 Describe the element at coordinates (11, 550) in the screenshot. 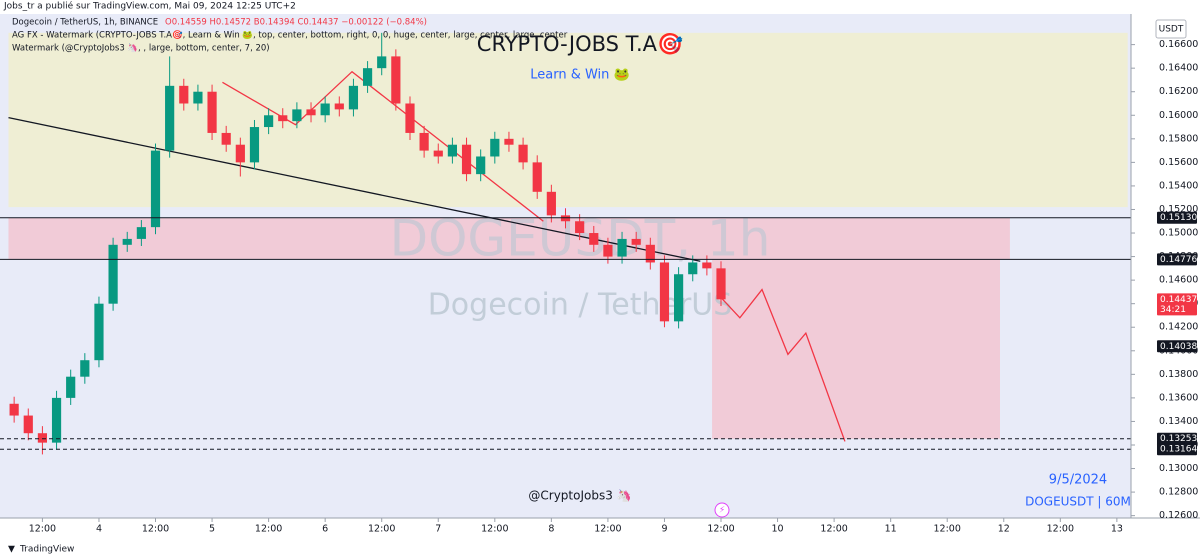

I see `footer-logo: ▼` at that location.